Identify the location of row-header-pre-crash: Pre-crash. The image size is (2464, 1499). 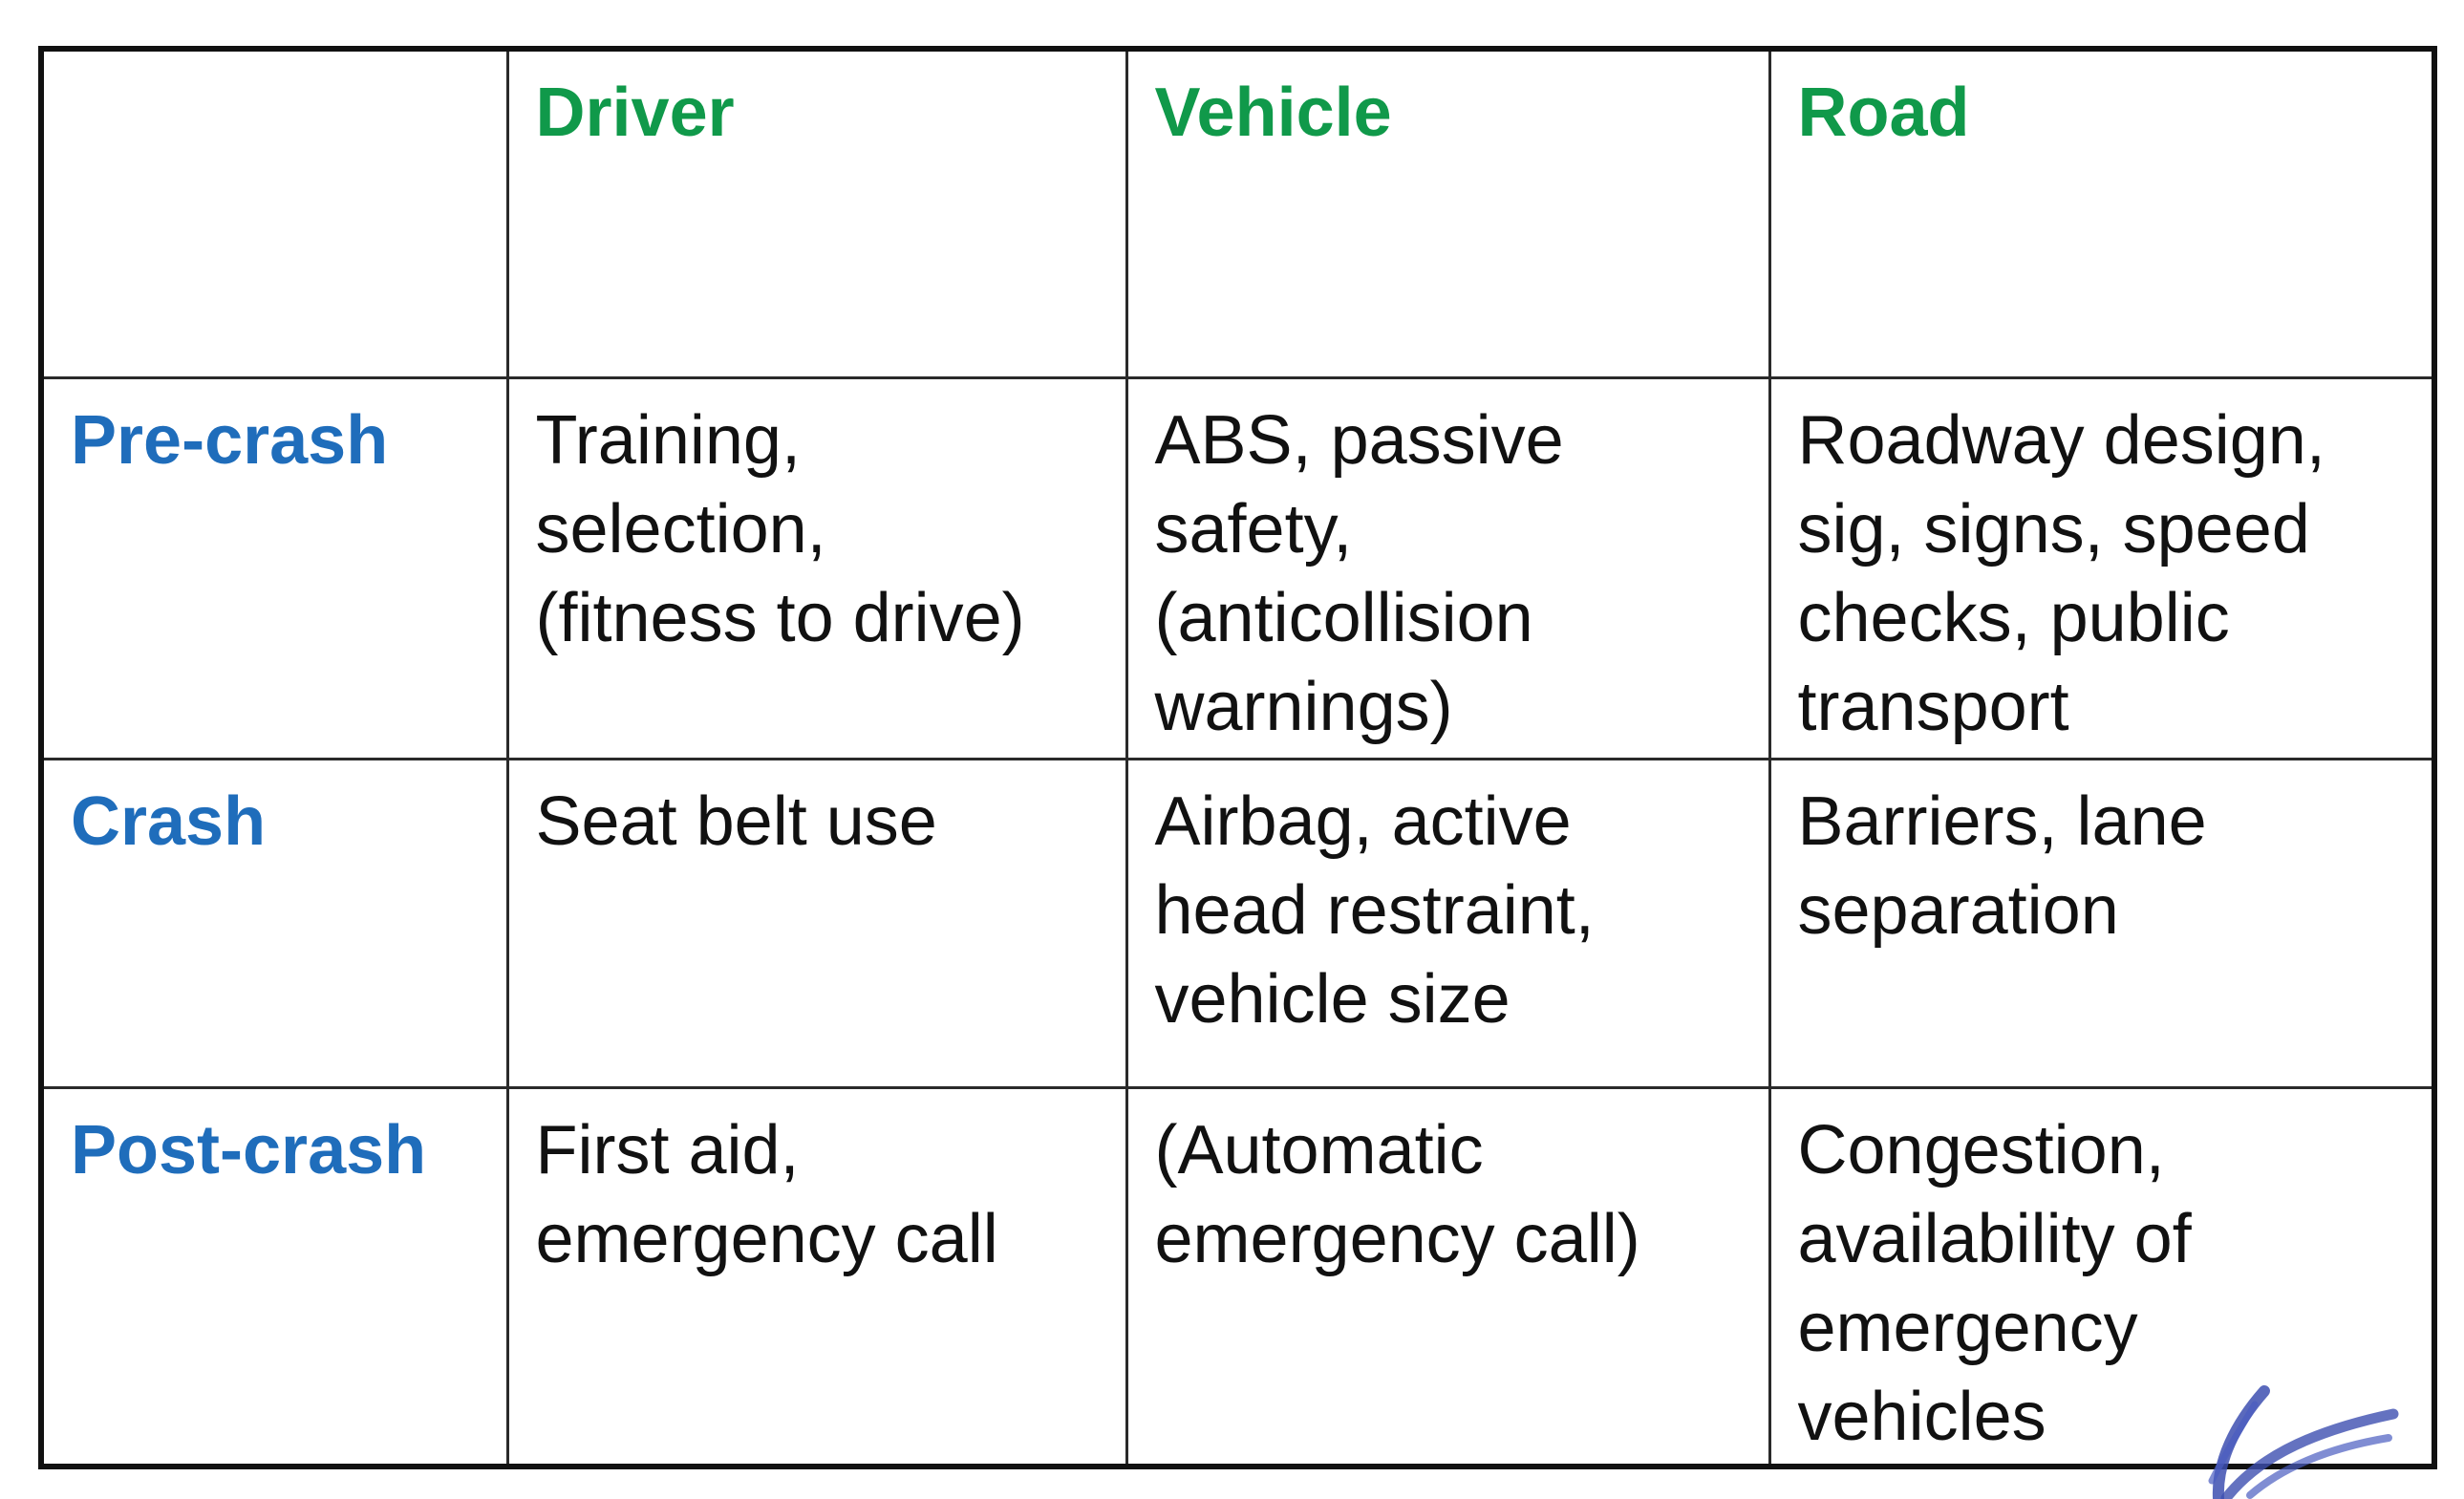
(274, 567).